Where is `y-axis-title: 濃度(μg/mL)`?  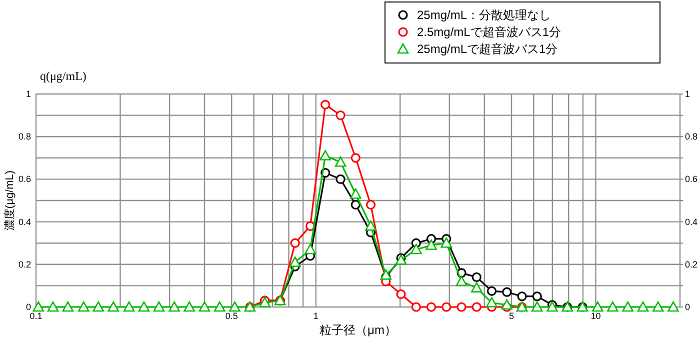 y-axis-title: 濃度(μg/mL) is located at coordinates (9, 200).